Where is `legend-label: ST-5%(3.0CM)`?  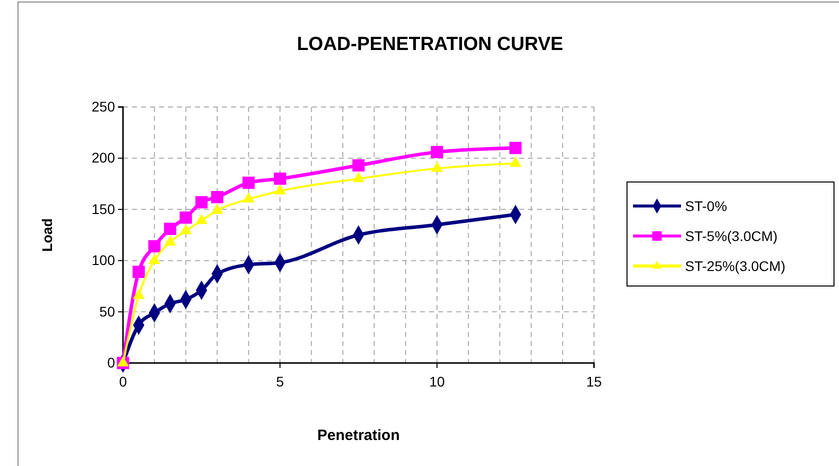 legend-label: ST-5%(3.0CM) is located at coordinates (731, 236).